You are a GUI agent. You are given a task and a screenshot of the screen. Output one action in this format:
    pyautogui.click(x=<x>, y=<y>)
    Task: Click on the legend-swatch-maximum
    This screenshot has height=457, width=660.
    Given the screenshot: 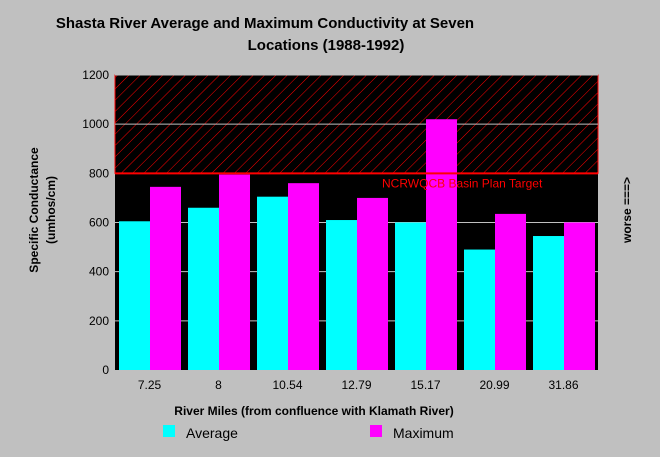 What is the action you would take?
    pyautogui.click(x=376, y=431)
    